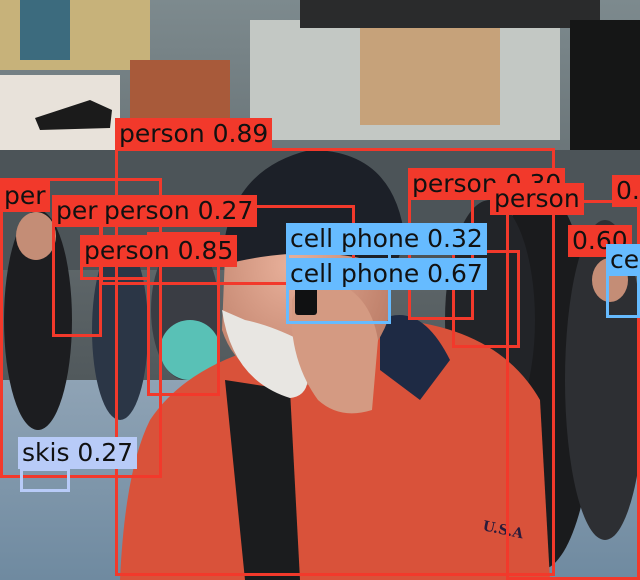  What do you see at coordinates (25, 196) in the screenshot?
I see `detection-label-person-2: per` at bounding box center [25, 196].